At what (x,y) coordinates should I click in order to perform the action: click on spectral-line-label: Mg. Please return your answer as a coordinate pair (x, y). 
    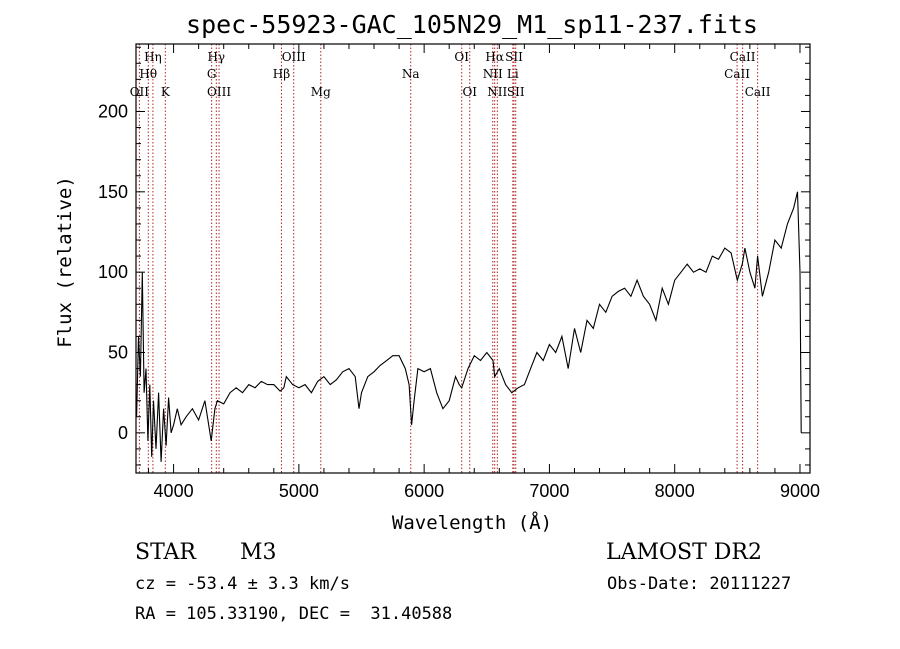
    Looking at the image, I should click on (321, 92).